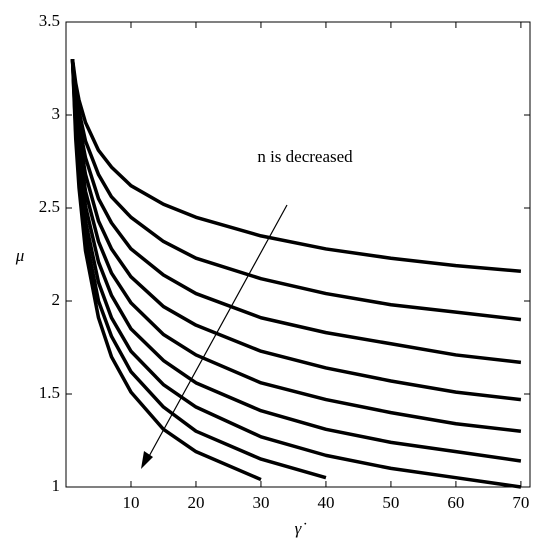 Image resolution: width=544 pixels, height=550 pixels. What do you see at coordinates (301, 528) in the screenshot?
I see `x-axis-label: γ̇` at bounding box center [301, 528].